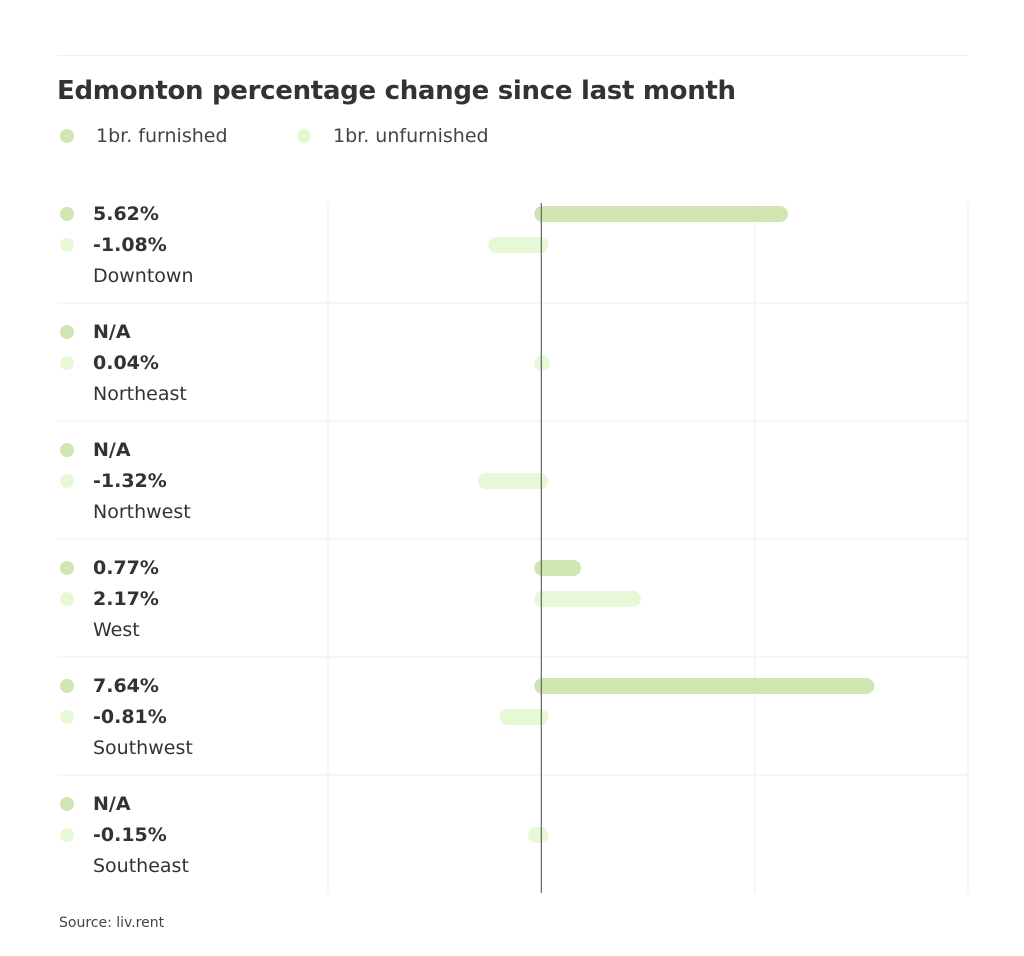 The image size is (1024, 956). I want to click on value-text: -1.08%, so click(130, 244).